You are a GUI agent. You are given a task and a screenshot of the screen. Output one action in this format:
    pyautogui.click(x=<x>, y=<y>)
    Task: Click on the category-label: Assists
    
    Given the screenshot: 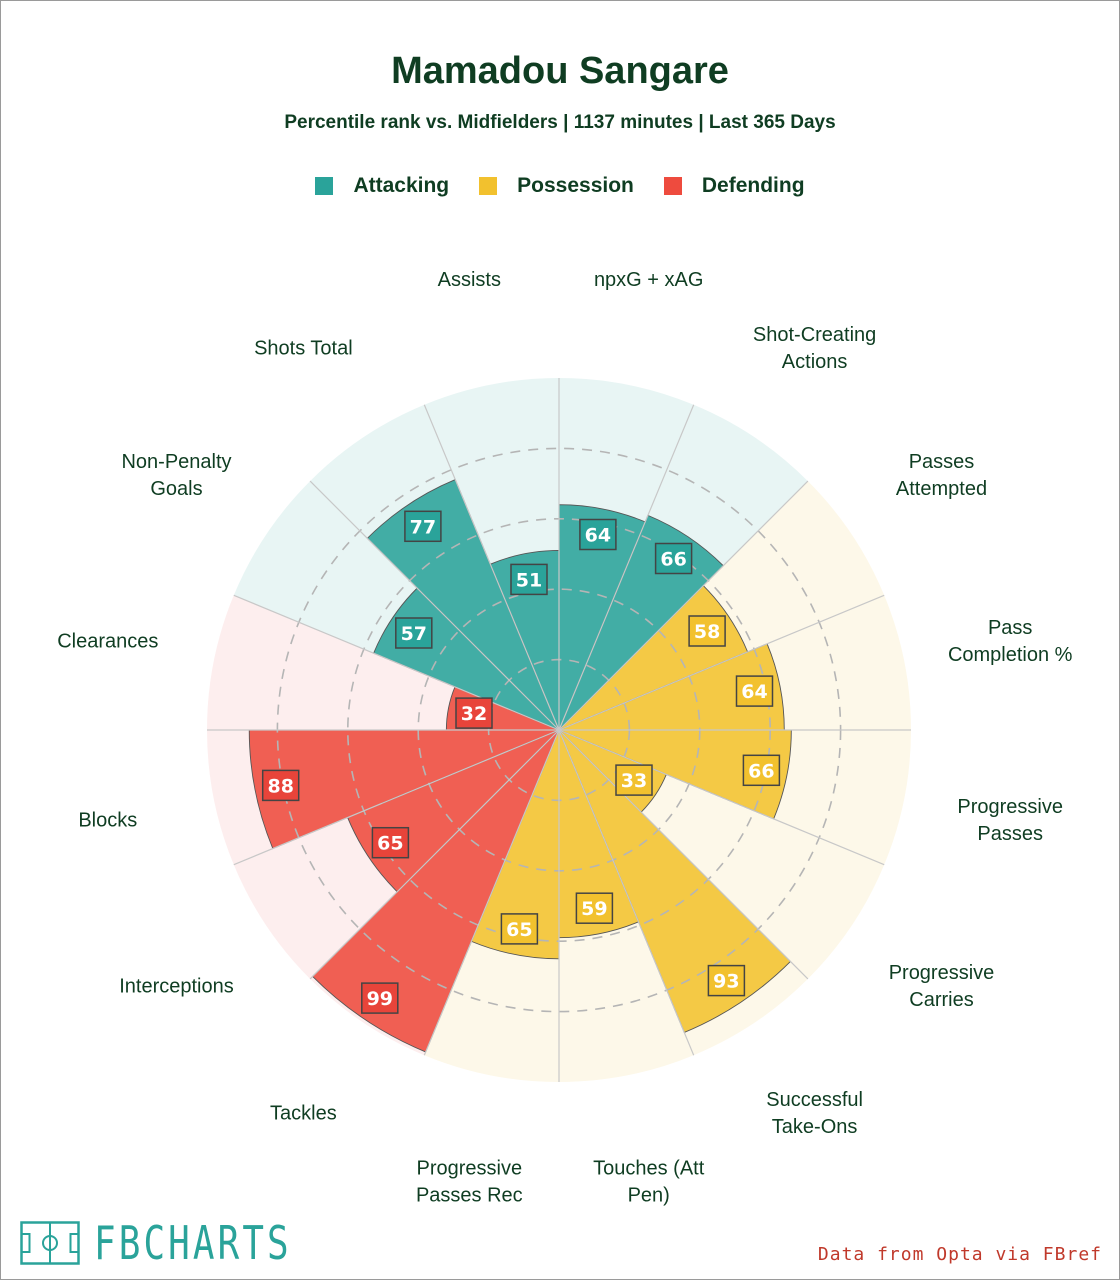 What is the action you would take?
    pyautogui.click(x=469, y=280)
    